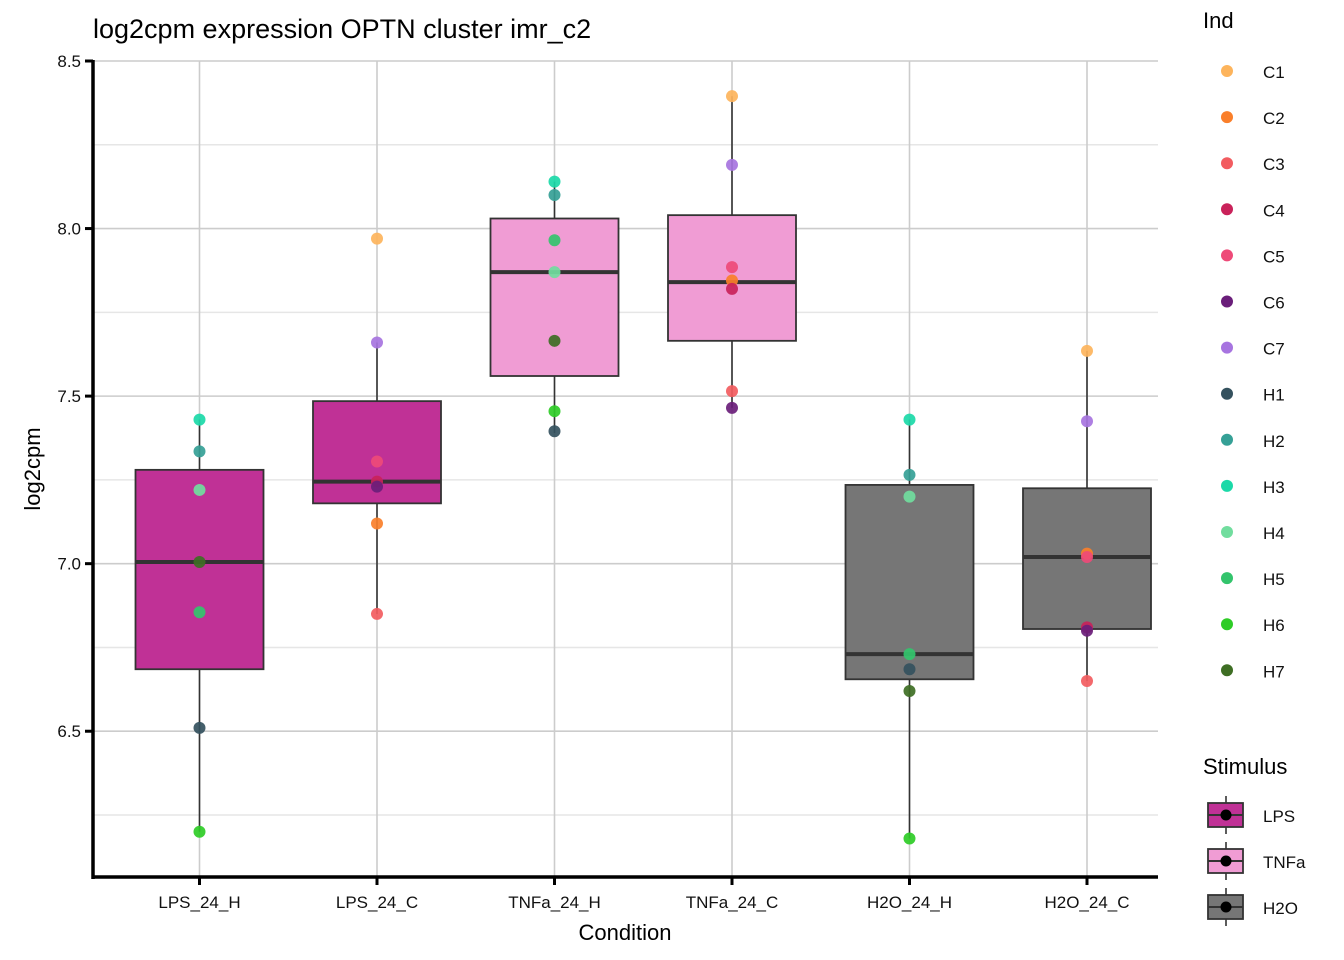 The image size is (1344, 960). I want to click on legend-label: C6, so click(1274, 303).